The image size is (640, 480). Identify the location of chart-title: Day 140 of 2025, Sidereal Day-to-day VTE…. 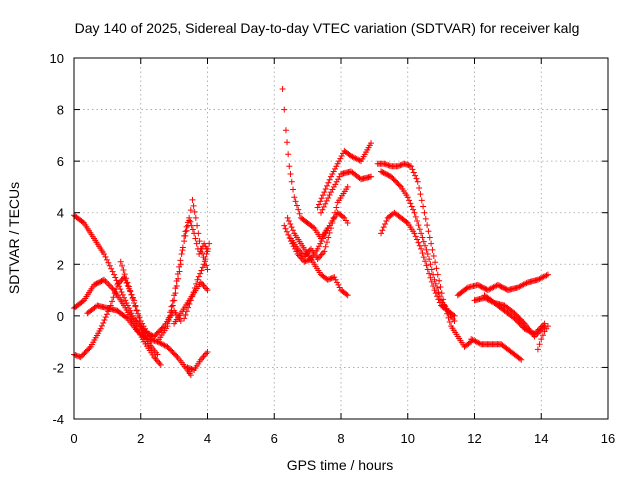
(327, 28).